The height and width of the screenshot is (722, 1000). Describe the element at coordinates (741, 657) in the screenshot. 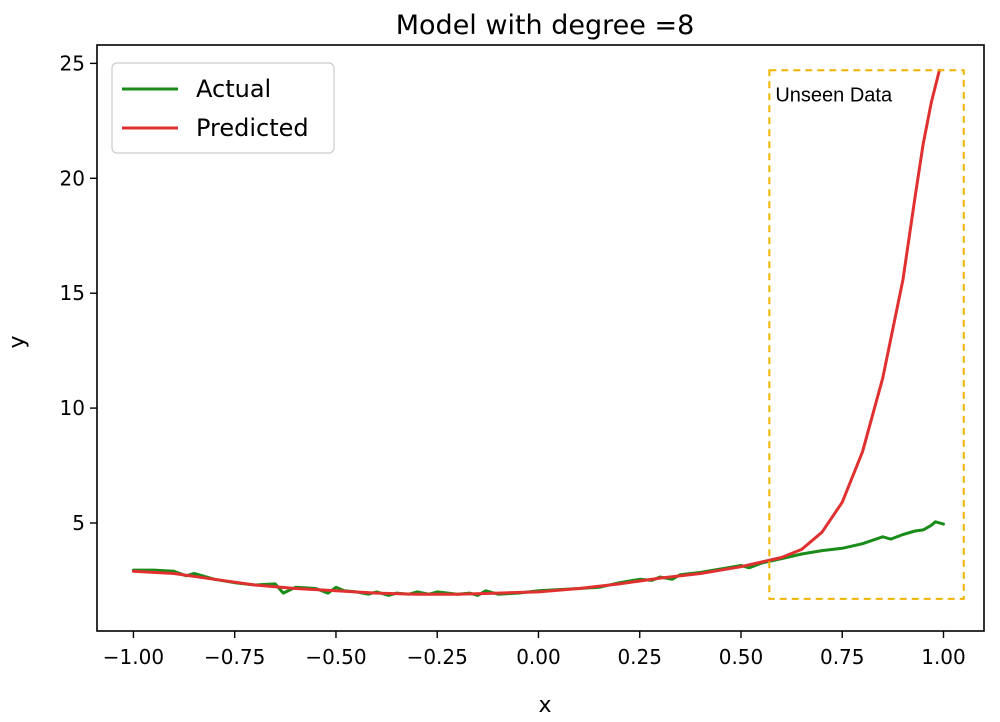

I see `x-tick-label: 0.50` at that location.